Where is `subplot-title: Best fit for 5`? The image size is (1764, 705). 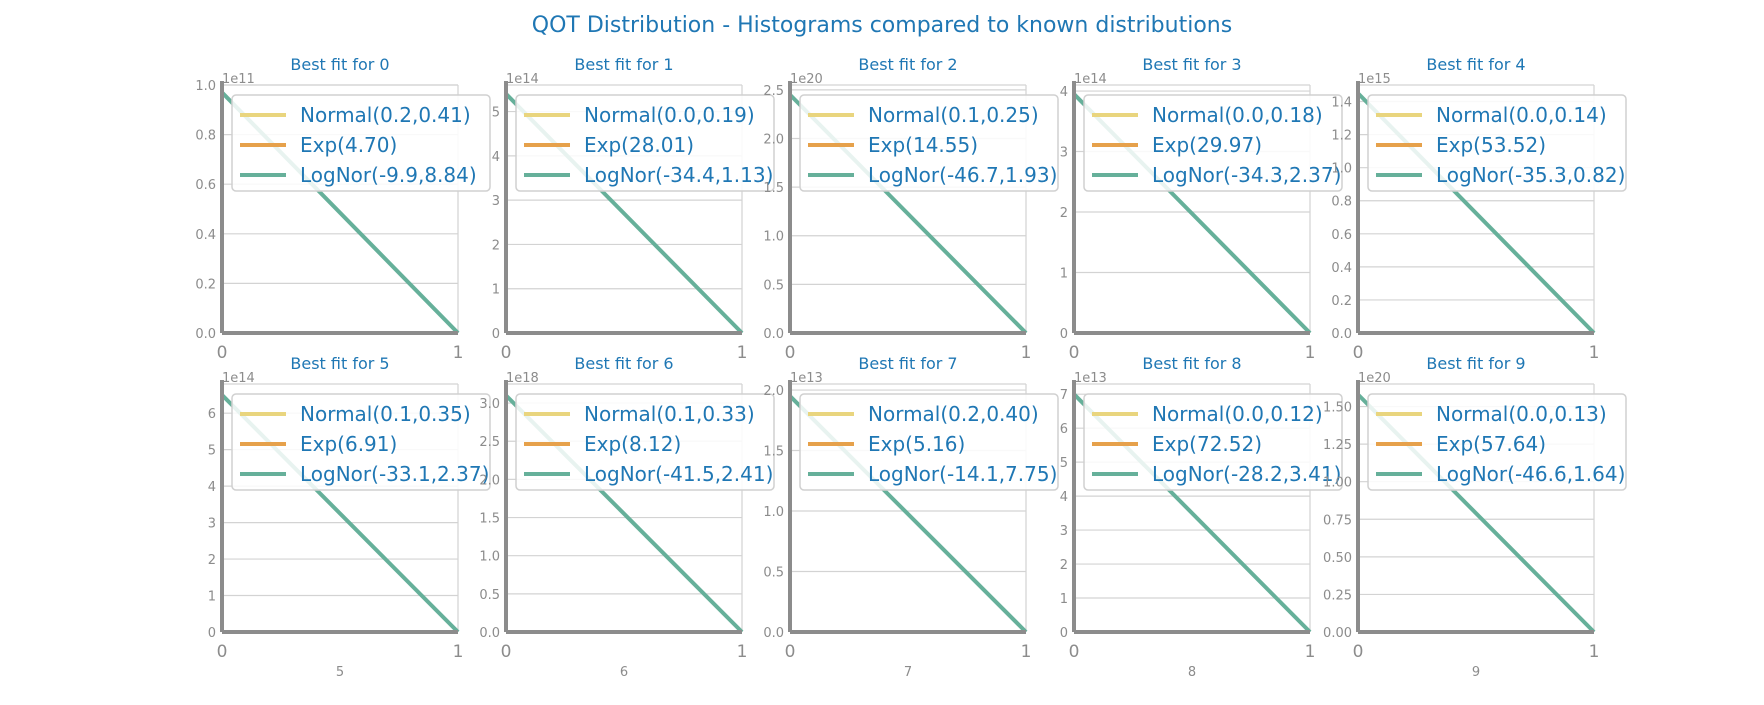 subplot-title: Best fit for 5 is located at coordinates (339, 363).